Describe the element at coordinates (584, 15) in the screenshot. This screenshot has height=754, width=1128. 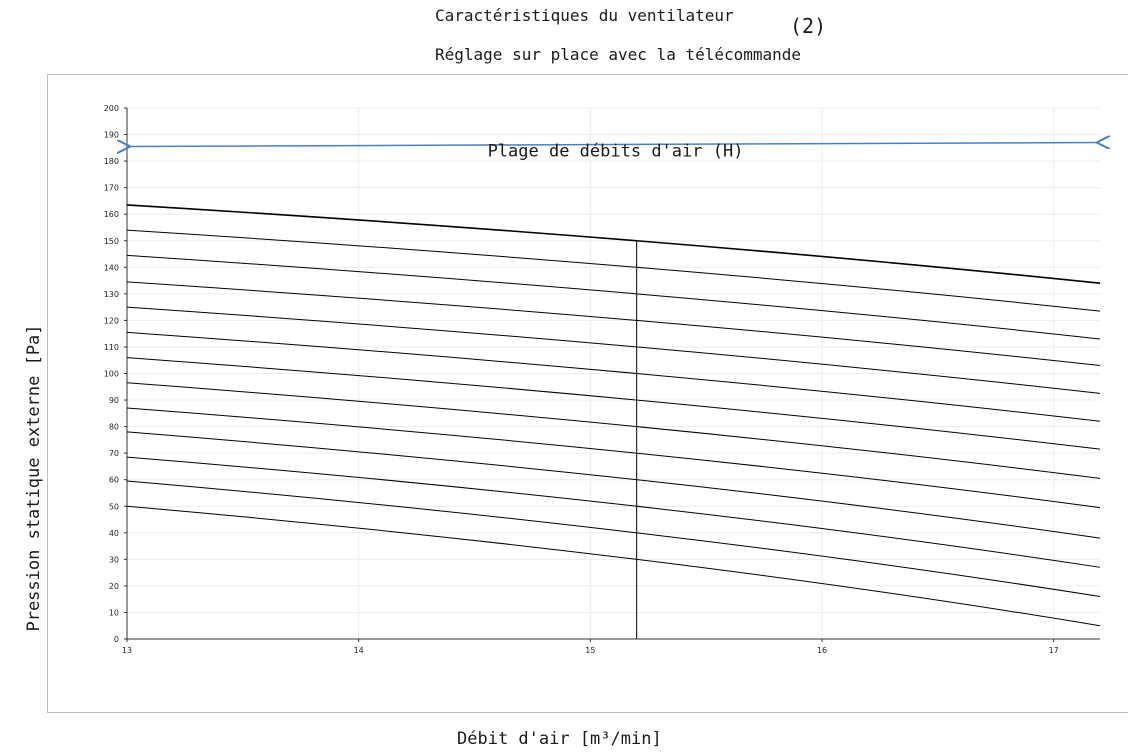
I see `chart-title-line1: Caractéristiques du ventilateur` at that location.